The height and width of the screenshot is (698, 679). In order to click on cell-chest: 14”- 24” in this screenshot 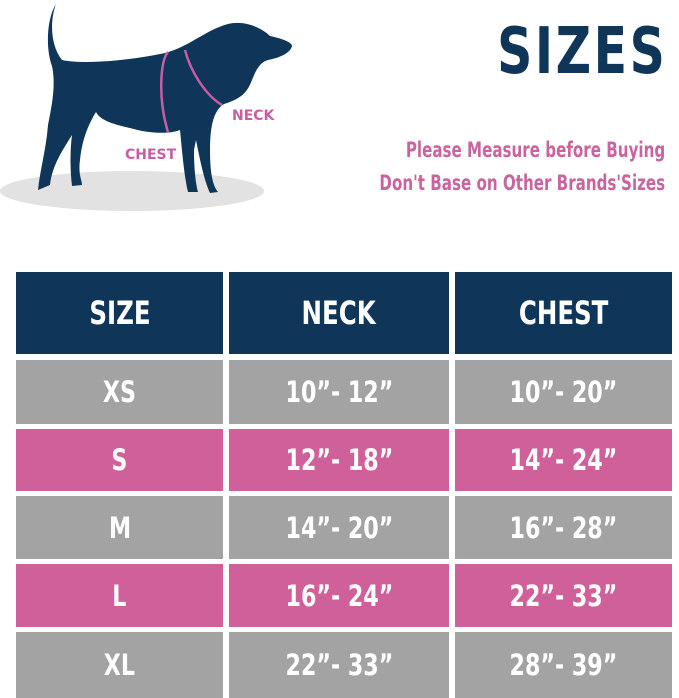, I will do `click(563, 460)`.